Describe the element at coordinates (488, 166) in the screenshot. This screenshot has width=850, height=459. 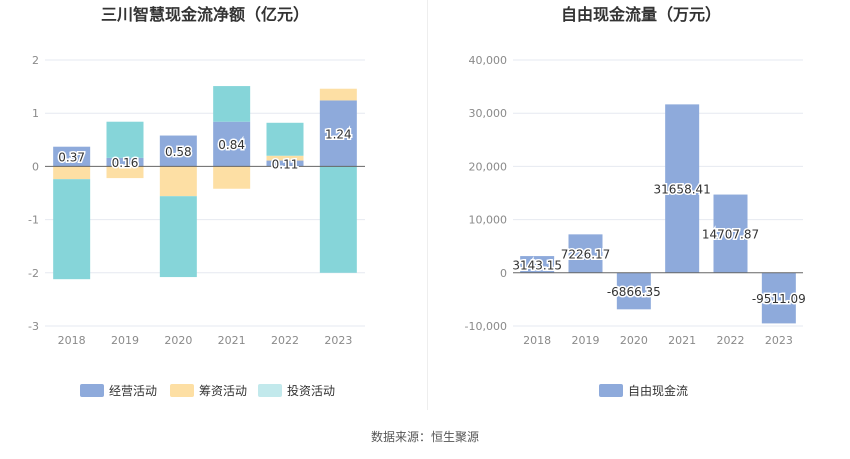
I see `y-tick-label: 20,000` at that location.